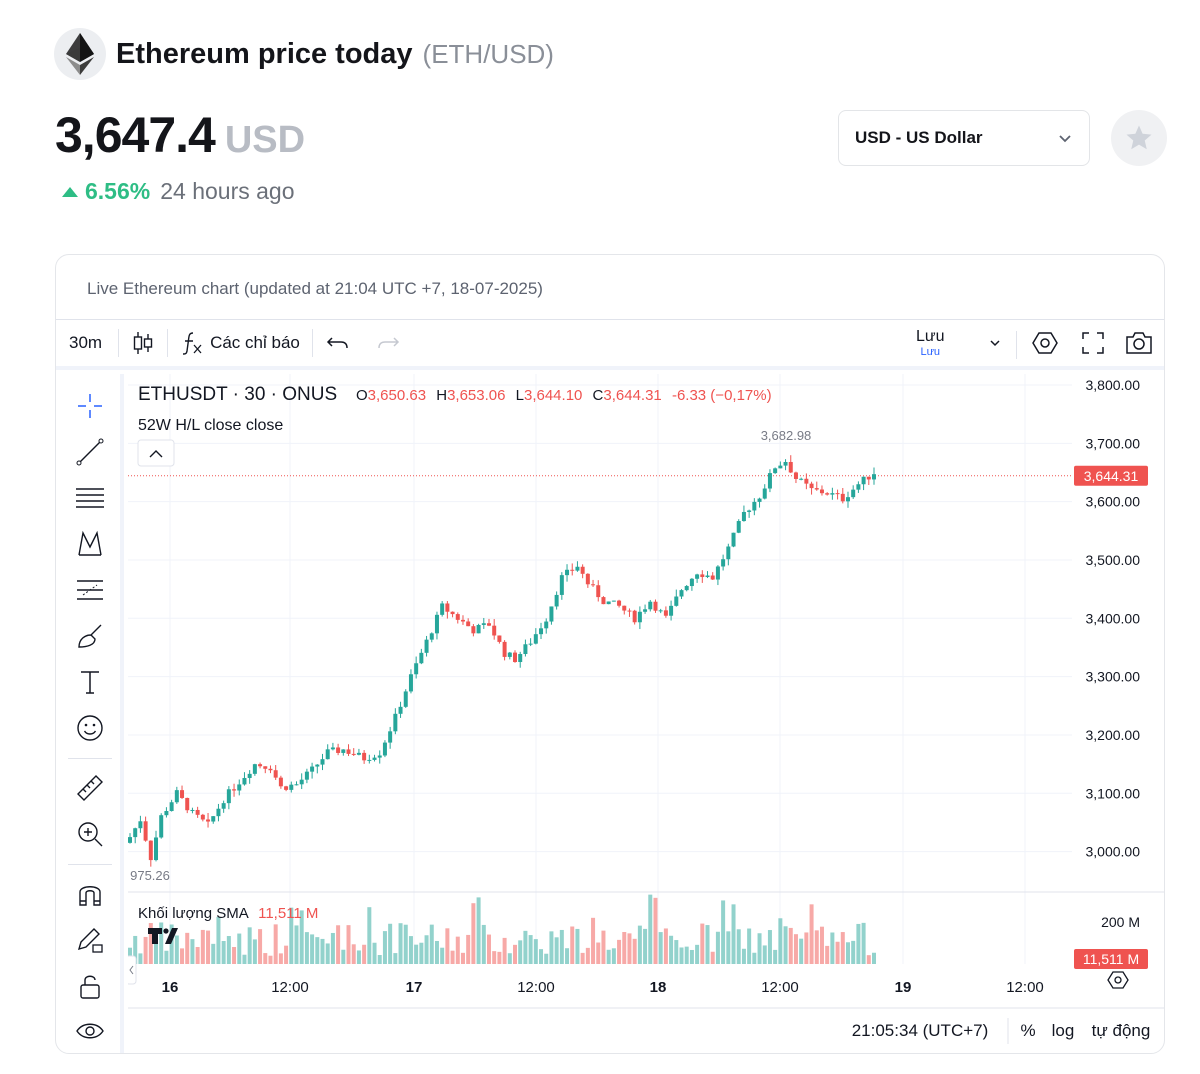 Image resolution: width=1200 pixels, height=1074 pixels. What do you see at coordinates (520, 395) in the screenshot?
I see `legend-l-label: L` at bounding box center [520, 395].